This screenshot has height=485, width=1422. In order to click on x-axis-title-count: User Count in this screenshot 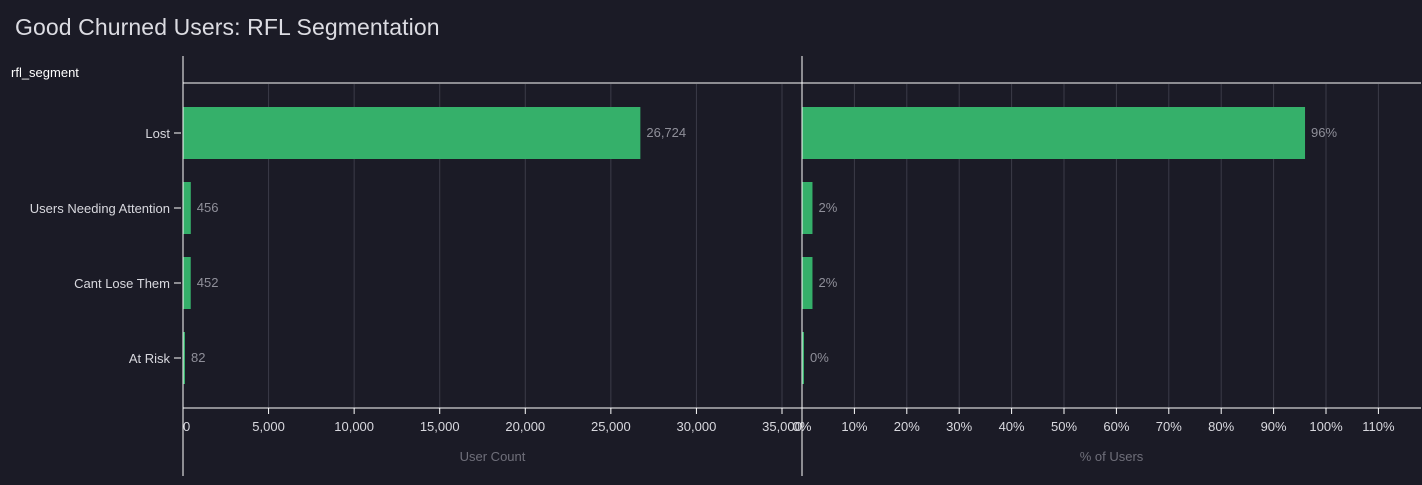, I will do `click(493, 456)`.